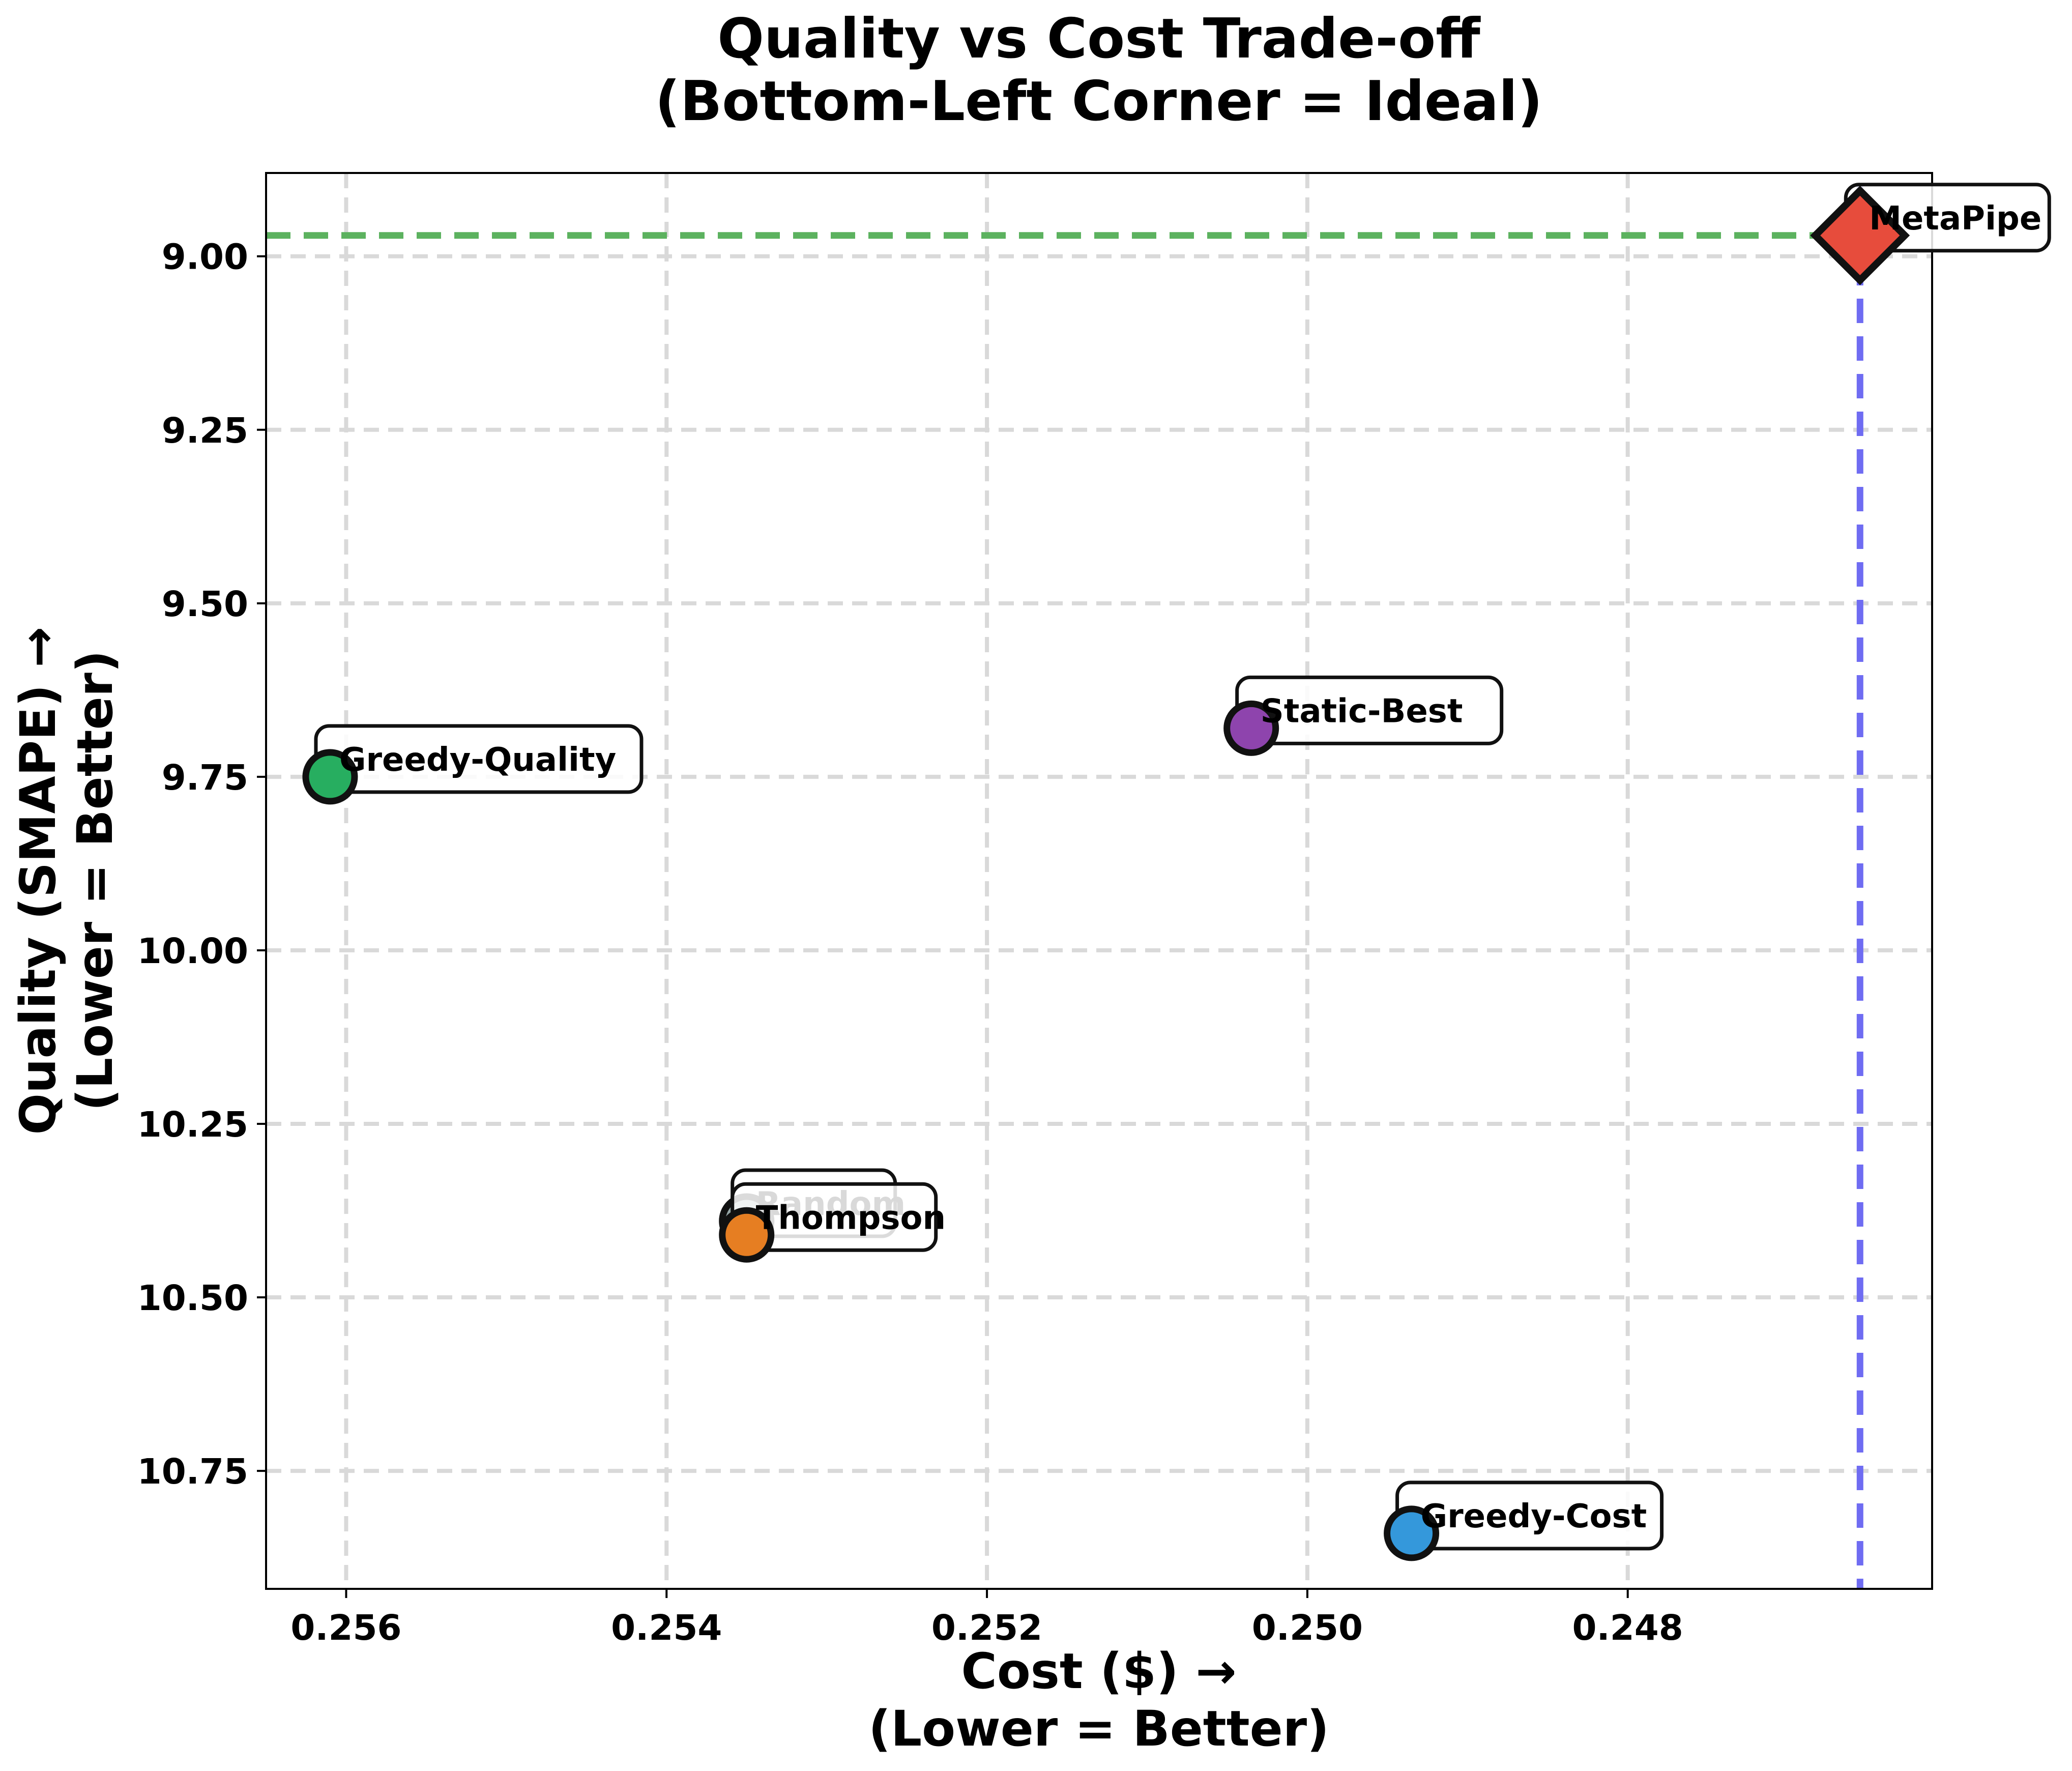  Describe the element at coordinates (1362, 711) in the screenshot. I see `point-label-text: Static-Best` at that location.